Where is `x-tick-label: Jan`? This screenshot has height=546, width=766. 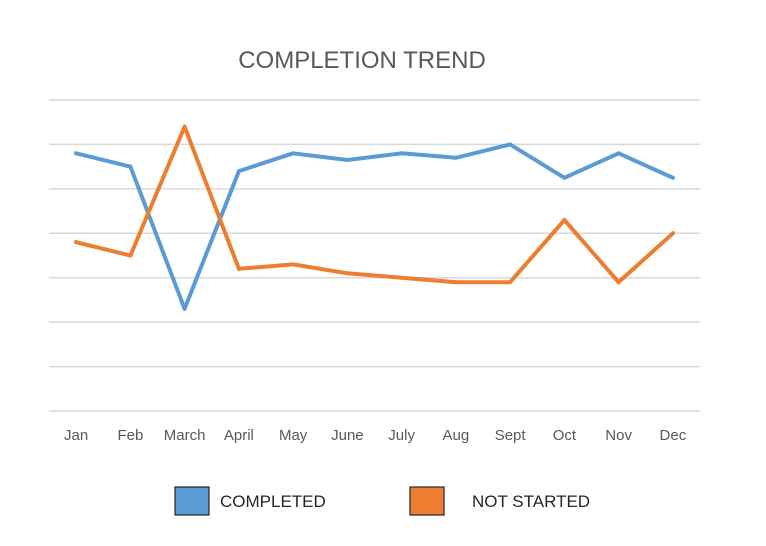
x-tick-label: Jan is located at coordinates (76, 435).